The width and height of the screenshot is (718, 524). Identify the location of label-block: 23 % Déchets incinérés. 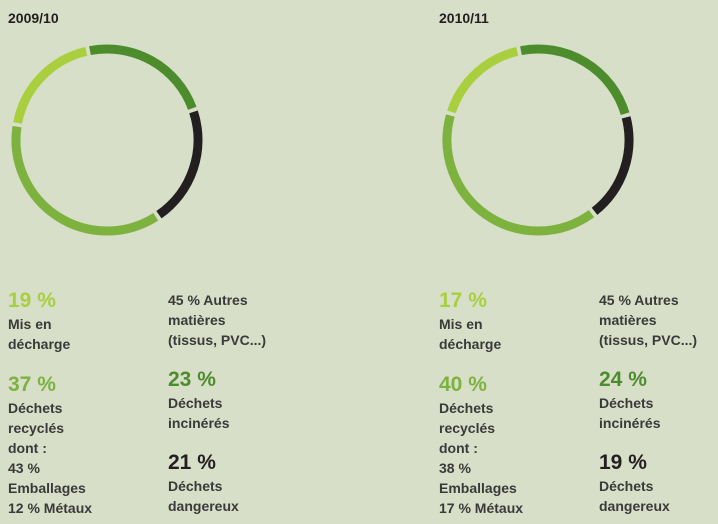
(209, 400).